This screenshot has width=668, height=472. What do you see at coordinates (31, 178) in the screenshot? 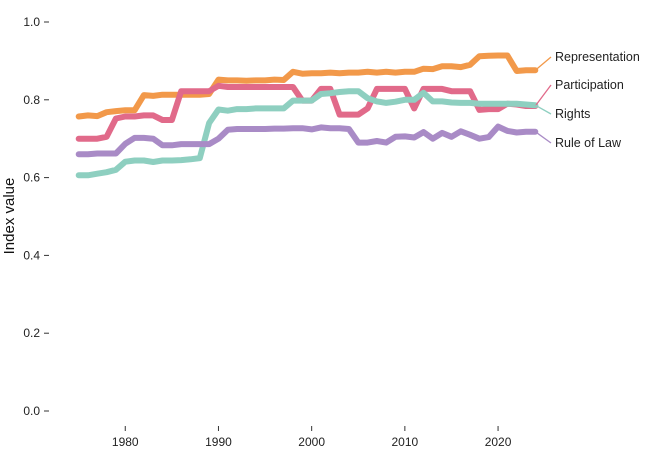
I see `y-tick-label: 0.6` at bounding box center [31, 178].